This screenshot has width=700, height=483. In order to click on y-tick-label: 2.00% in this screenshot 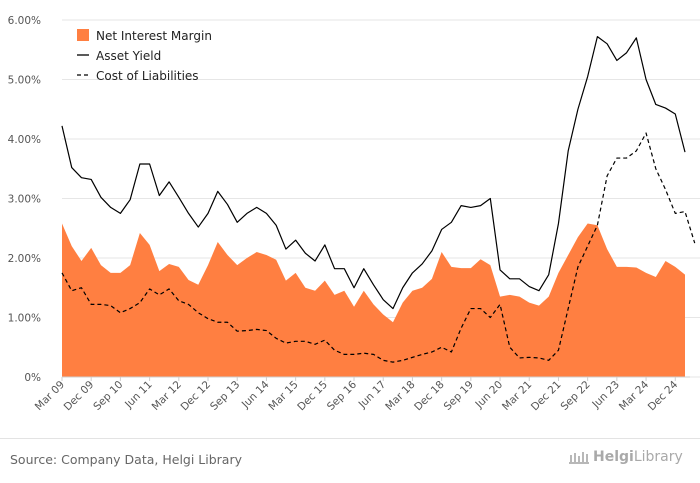, I will do `click(24, 259)`.